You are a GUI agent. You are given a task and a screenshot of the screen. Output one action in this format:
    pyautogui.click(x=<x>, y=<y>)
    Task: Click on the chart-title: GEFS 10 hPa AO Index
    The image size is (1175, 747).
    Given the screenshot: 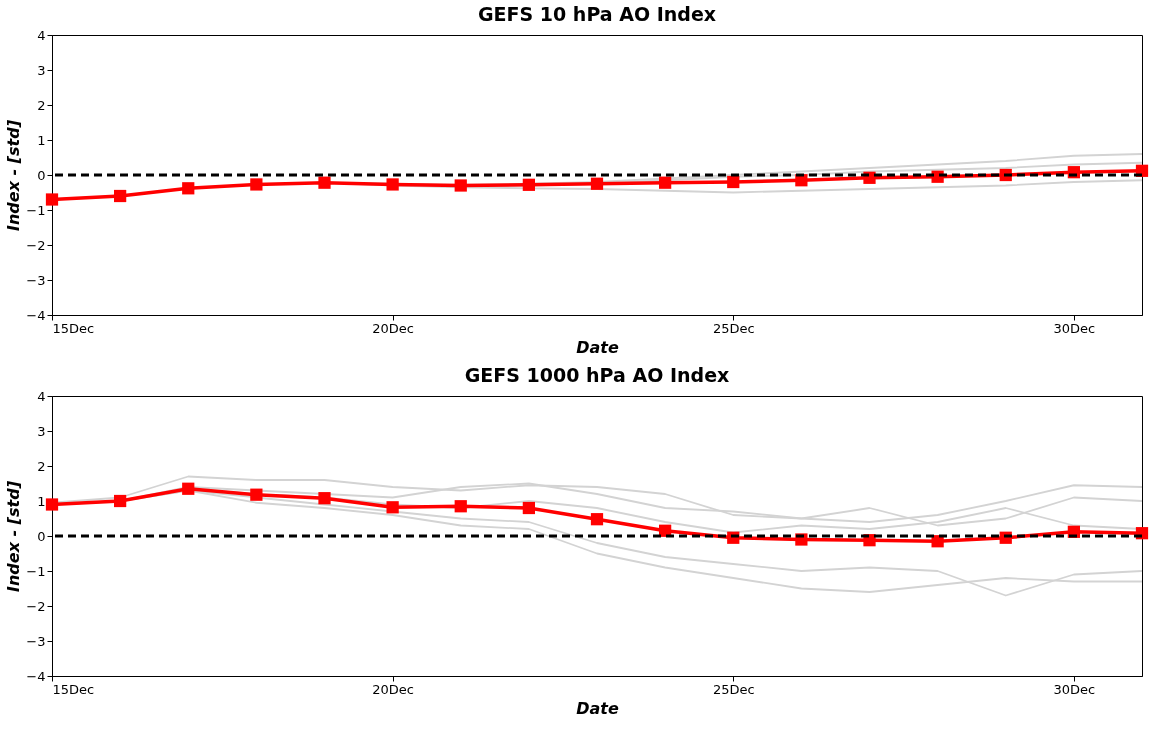 What is the action you would take?
    pyautogui.click(x=597, y=14)
    